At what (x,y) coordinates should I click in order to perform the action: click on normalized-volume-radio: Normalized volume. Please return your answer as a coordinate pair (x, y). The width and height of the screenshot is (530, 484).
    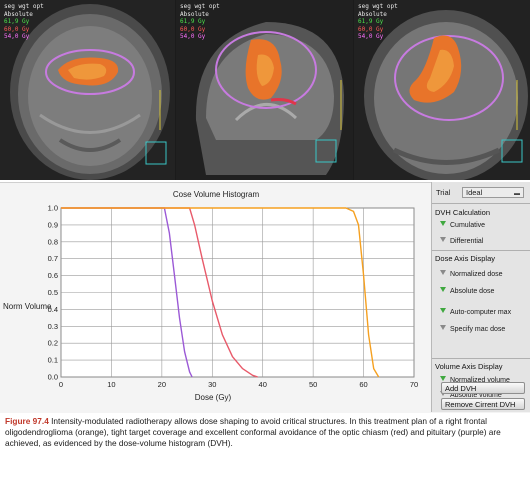
    Looking at the image, I should click on (475, 379).